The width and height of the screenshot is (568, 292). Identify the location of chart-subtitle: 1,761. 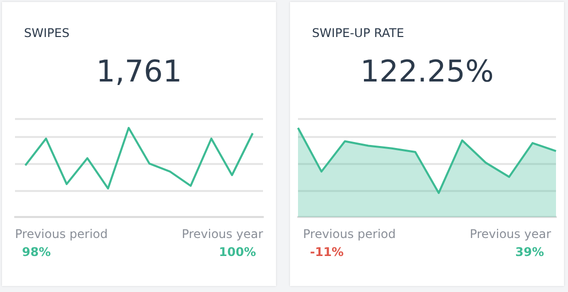
(139, 72).